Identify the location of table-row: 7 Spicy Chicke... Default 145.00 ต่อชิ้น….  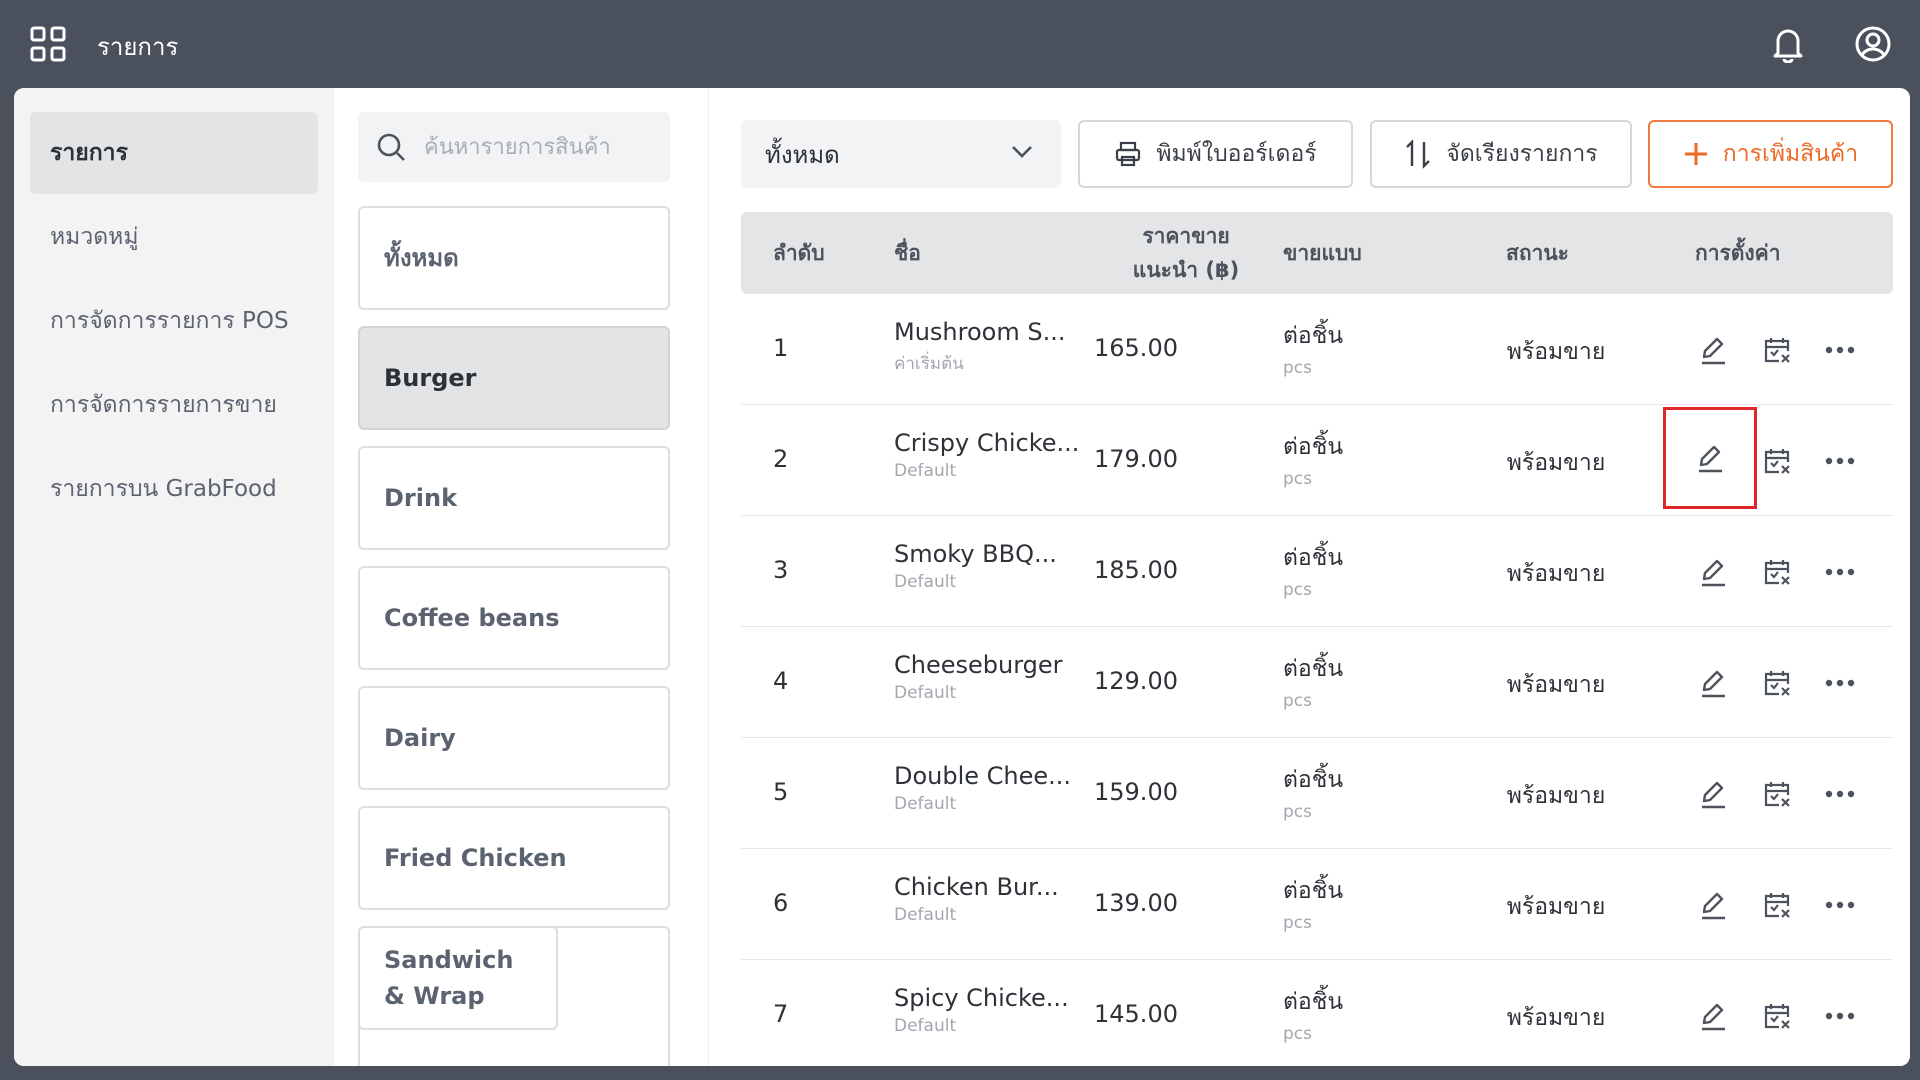
(1317, 1013).